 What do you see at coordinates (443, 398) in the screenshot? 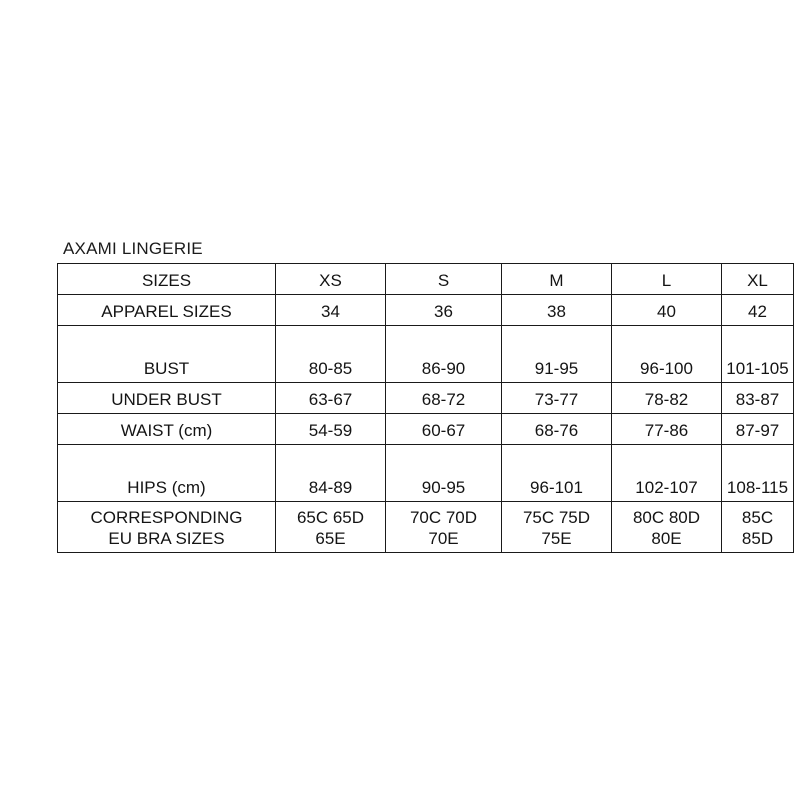
I see `cell-under-bust-s: 68-72` at bounding box center [443, 398].